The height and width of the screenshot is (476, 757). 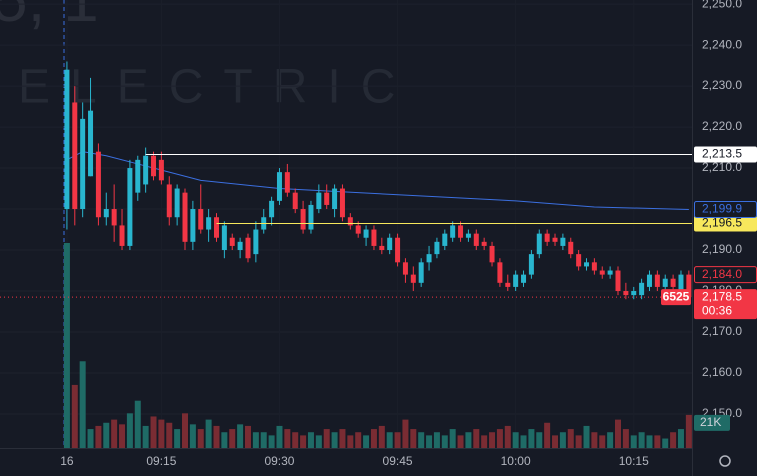 What do you see at coordinates (161, 461) in the screenshot?
I see `x-tick-label: 09:15` at bounding box center [161, 461].